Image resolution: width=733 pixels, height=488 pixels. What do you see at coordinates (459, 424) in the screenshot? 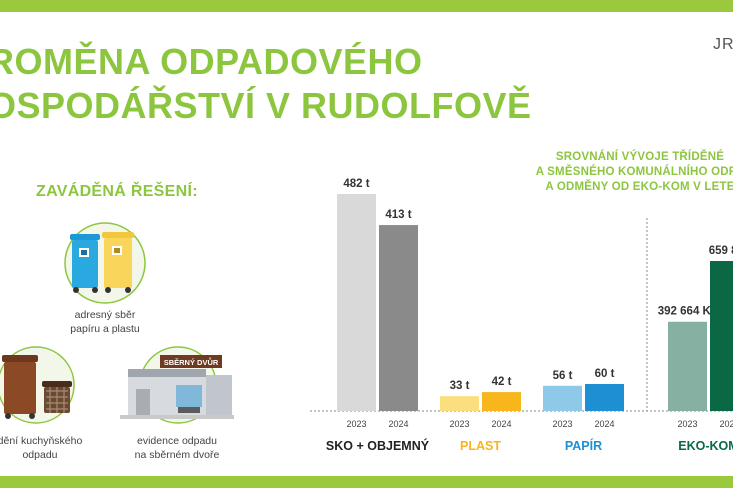
I see `year-tick-label-1-0: 2023` at bounding box center [459, 424].